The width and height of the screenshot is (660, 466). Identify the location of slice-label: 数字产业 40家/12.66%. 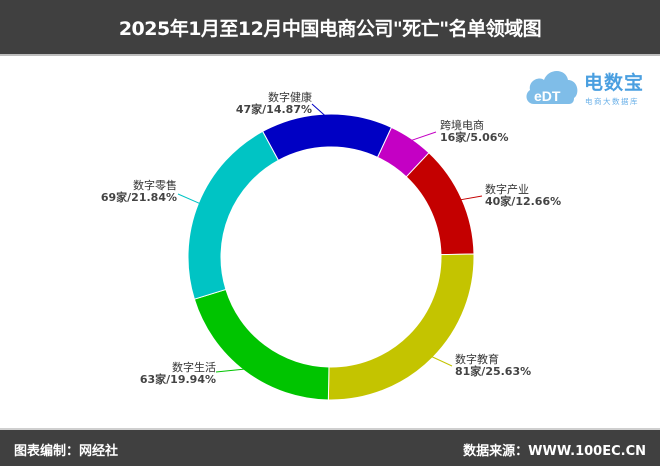
(523, 196).